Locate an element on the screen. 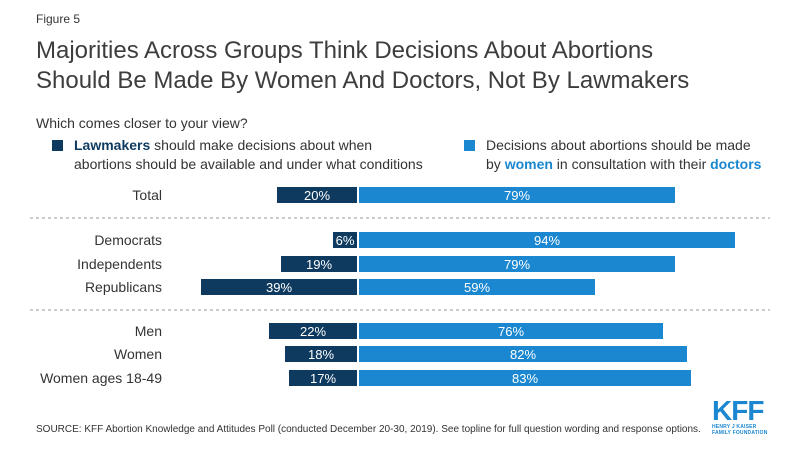 The height and width of the screenshot is (450, 800). bar-lawmakers-independents is located at coordinates (319, 264).